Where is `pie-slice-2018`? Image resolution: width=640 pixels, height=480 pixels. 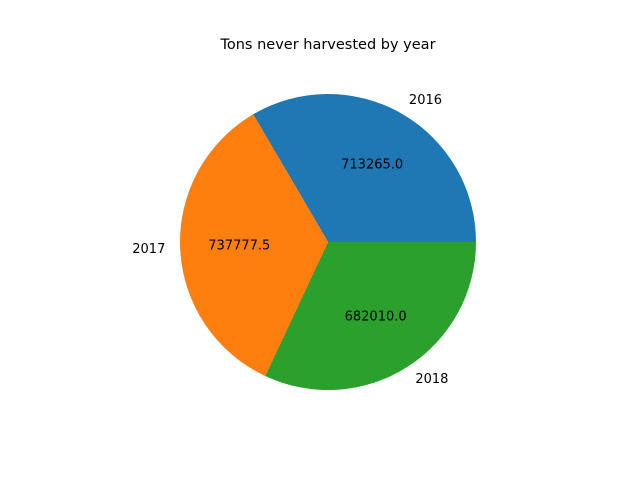 pie-slice-2018 is located at coordinates (370, 316).